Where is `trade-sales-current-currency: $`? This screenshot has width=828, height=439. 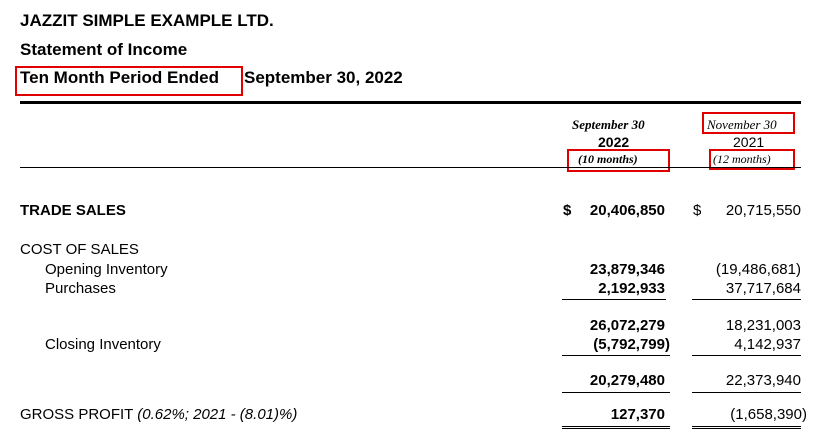 trade-sales-current-currency: $ is located at coordinates (567, 210).